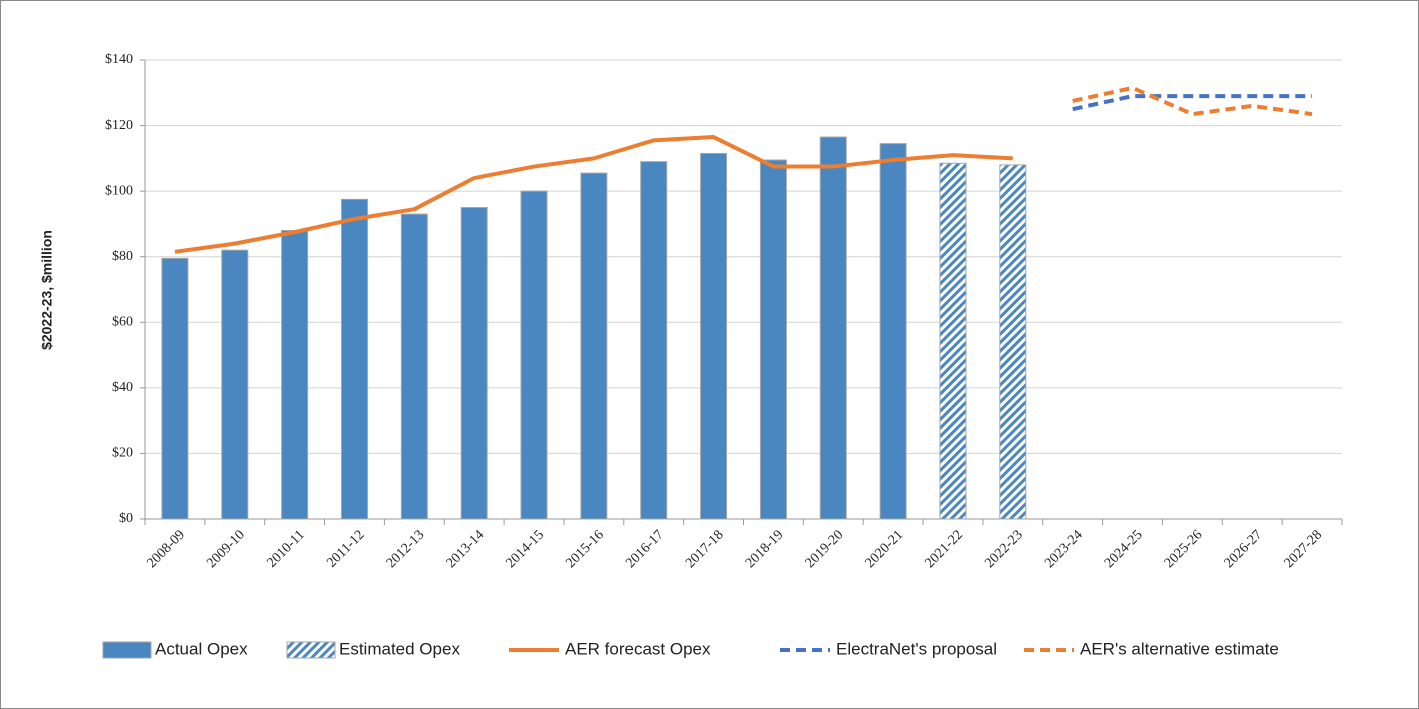 Image resolution: width=1419 pixels, height=709 pixels. I want to click on y-tick-label: $80, so click(122, 256).